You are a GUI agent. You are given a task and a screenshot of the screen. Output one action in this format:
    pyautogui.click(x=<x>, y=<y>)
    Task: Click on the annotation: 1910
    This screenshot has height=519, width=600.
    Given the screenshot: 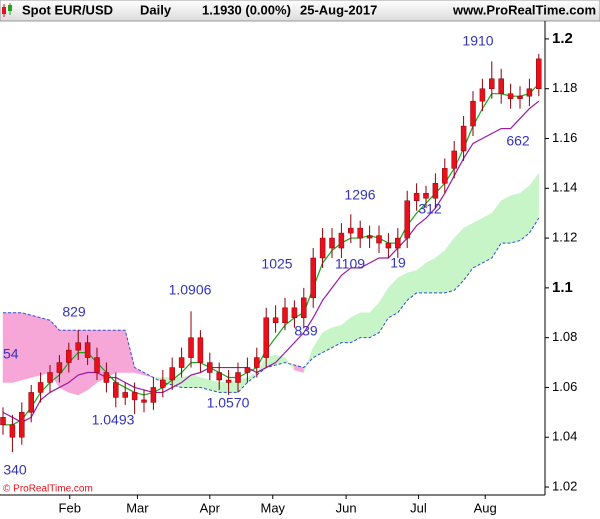 What is the action you would take?
    pyautogui.click(x=477, y=41)
    